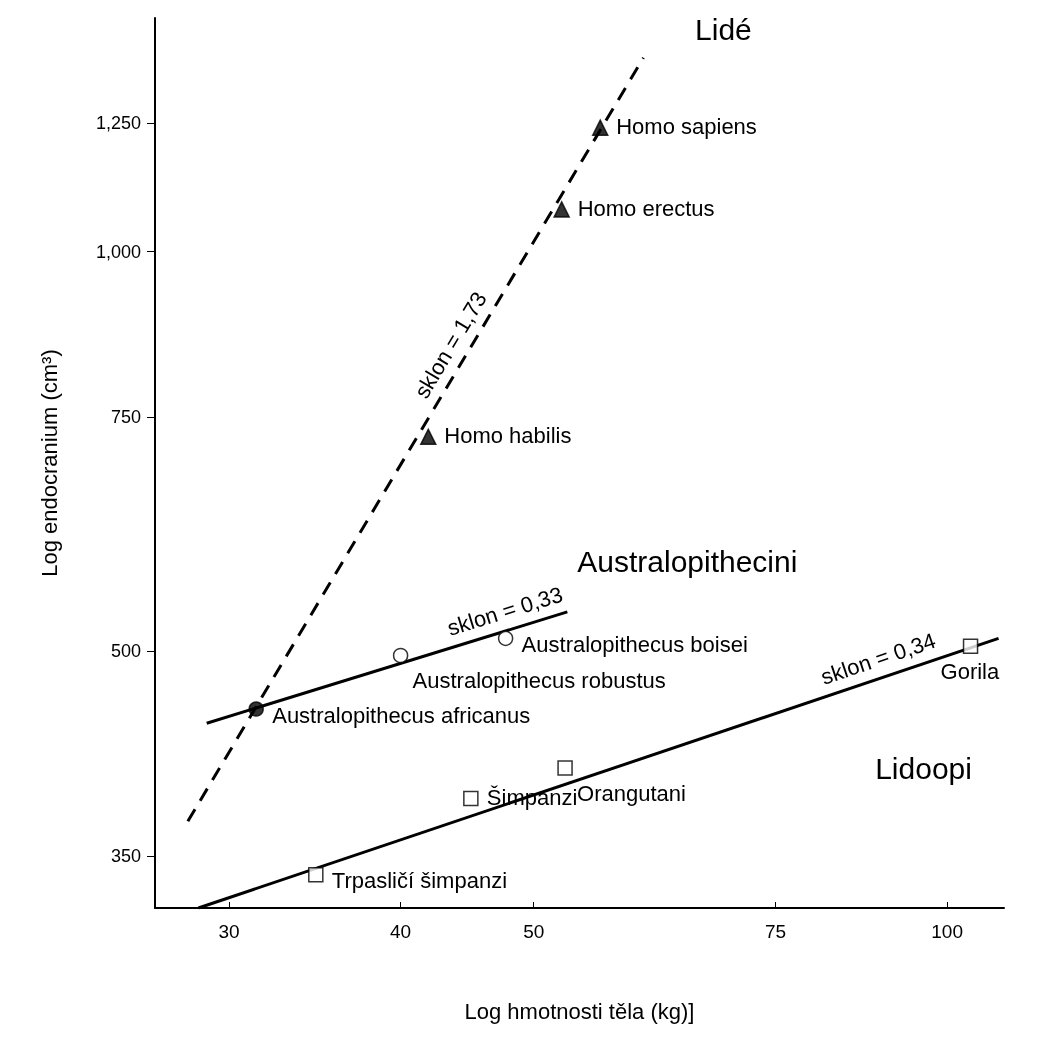  Describe the element at coordinates (419, 881) in the screenshot. I see `annotation: Trpasličí šimpanzi` at that location.